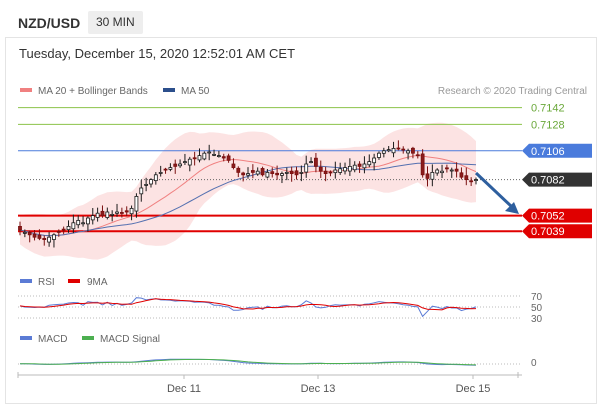 The image size is (601, 407). I want to click on rsi-level-label: 50, so click(537, 308).